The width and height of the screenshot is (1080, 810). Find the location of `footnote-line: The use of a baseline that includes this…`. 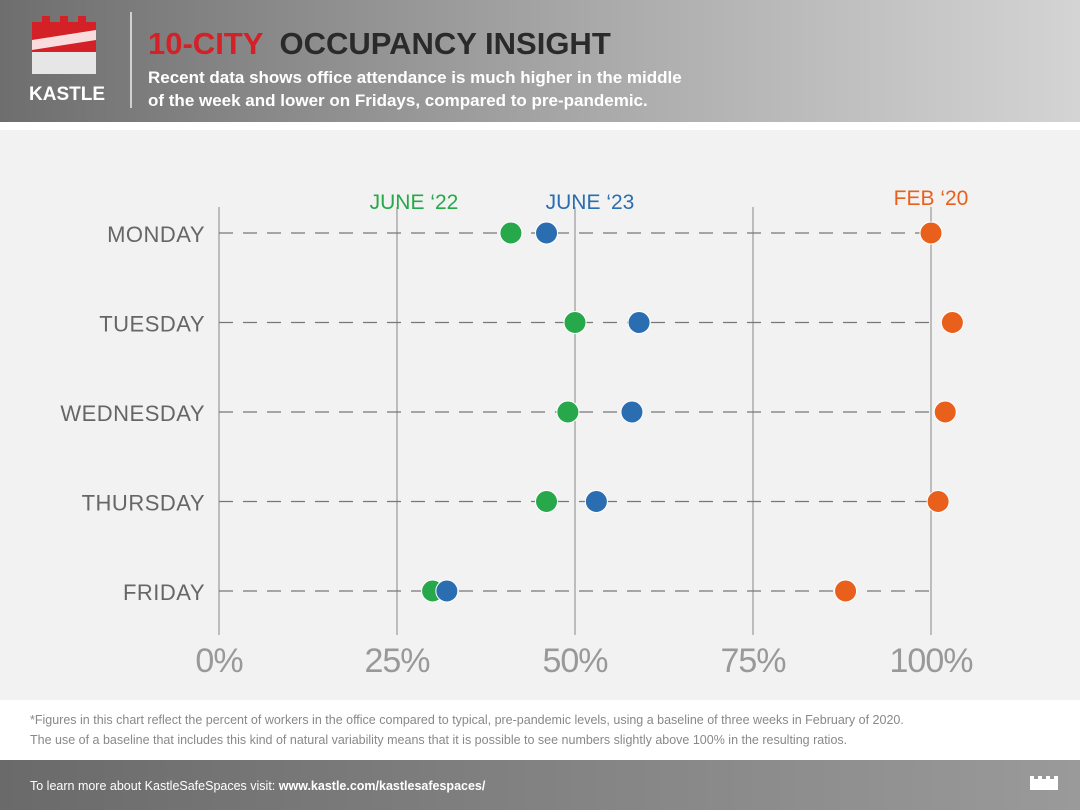

footnote-line: The use of a baseline that includes this… is located at coordinates (438, 740).